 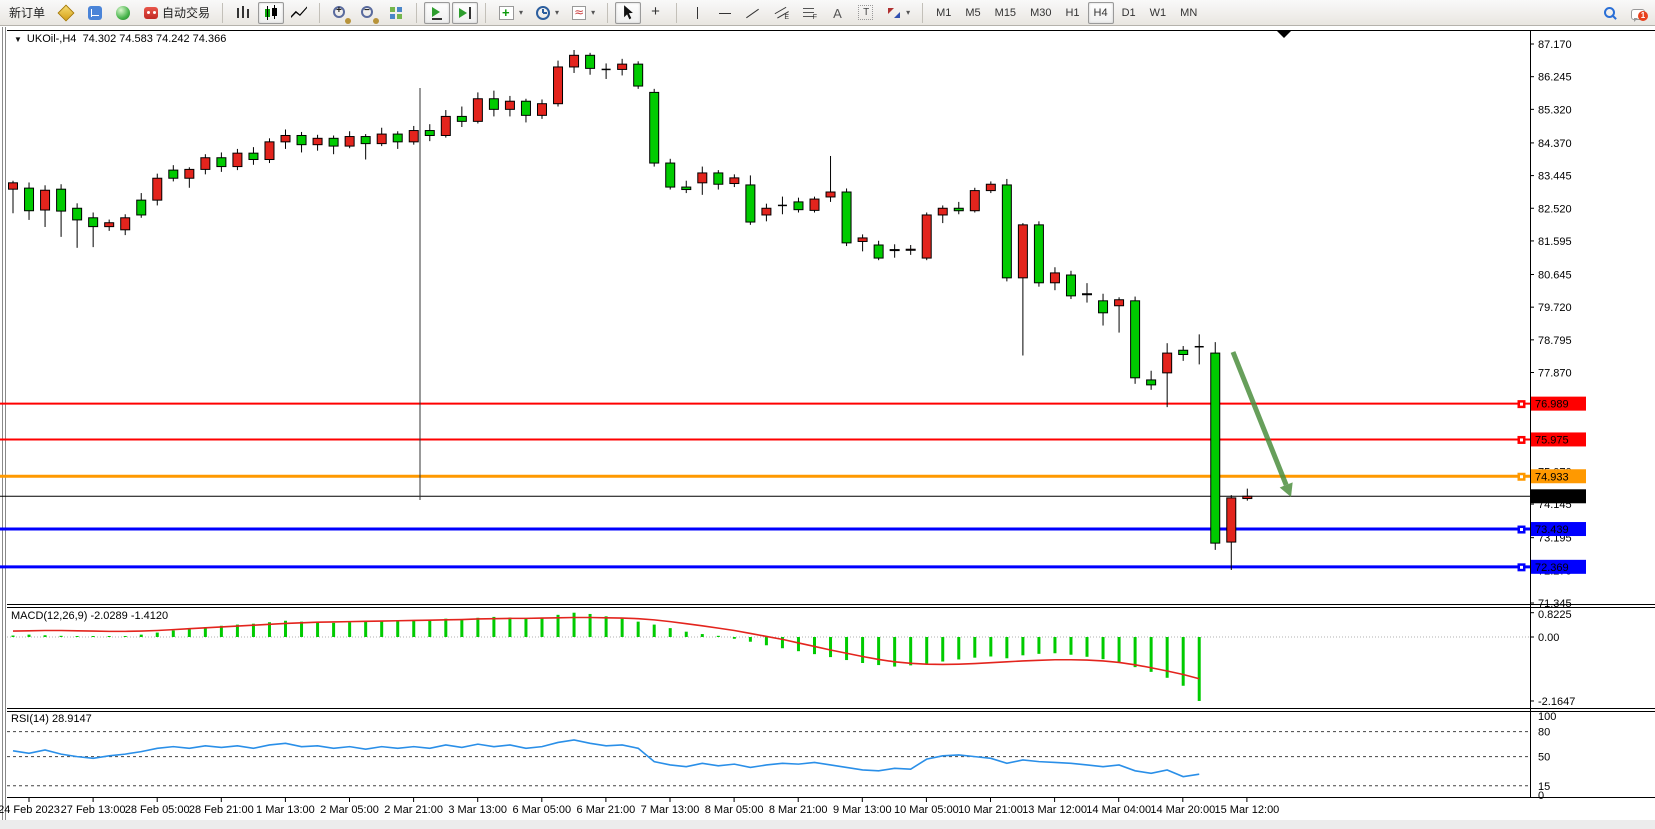 What do you see at coordinates (1555, 341) in the screenshot?
I see `price-tick-label: 78.795` at bounding box center [1555, 341].